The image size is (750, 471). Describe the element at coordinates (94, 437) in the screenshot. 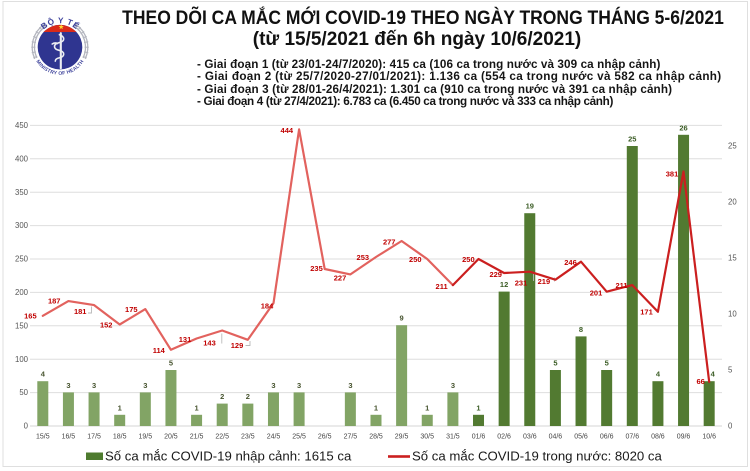

I see `svg-text: 17/5` at that location.